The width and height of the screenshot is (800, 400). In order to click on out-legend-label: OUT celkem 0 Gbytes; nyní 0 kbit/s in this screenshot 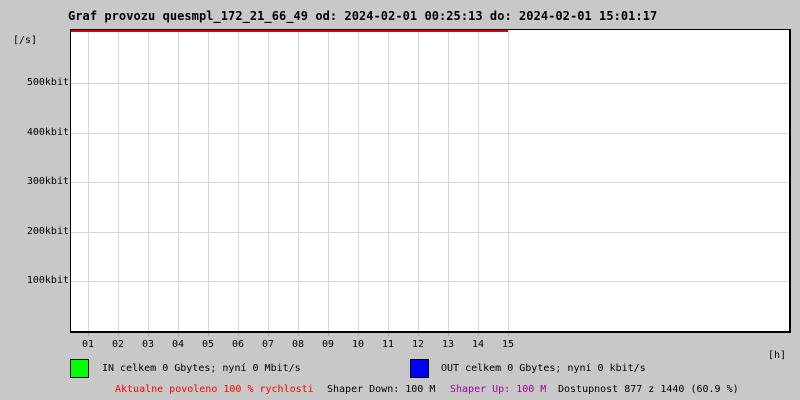, I will do `click(543, 368)`.